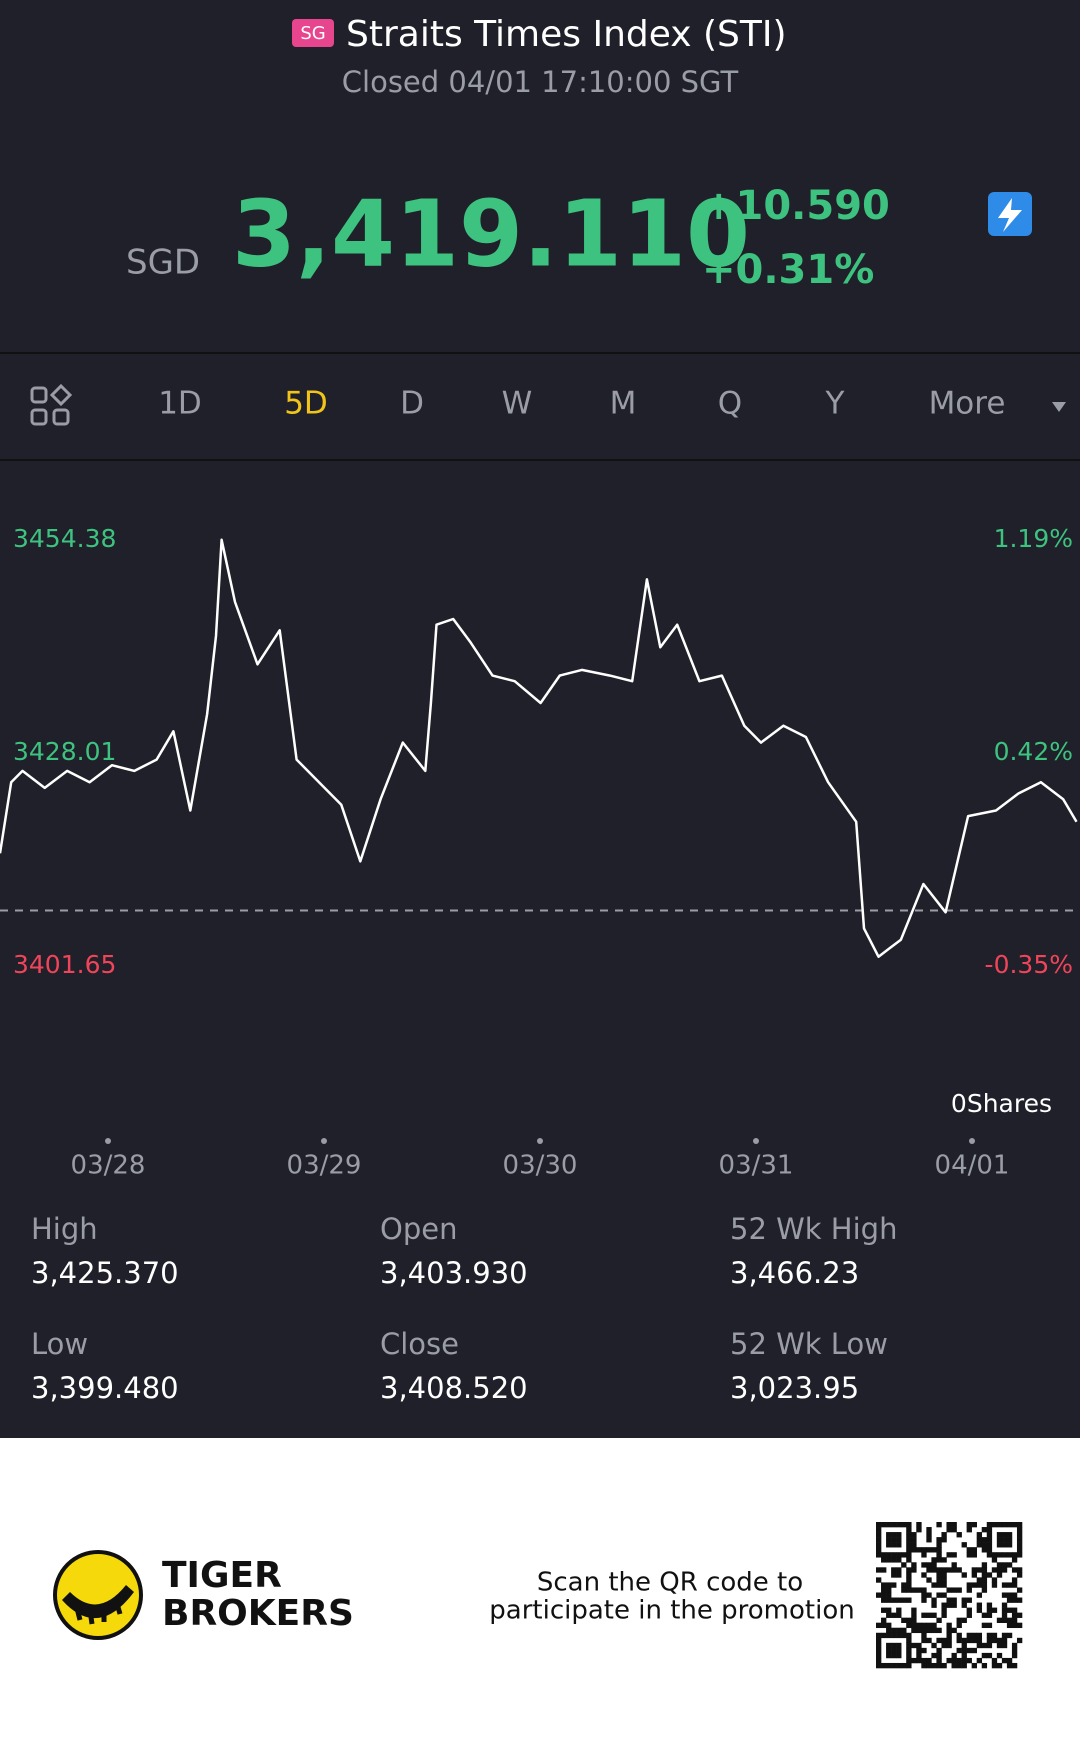 The image size is (1080, 1755). I want to click on tab: D, so click(412, 404).